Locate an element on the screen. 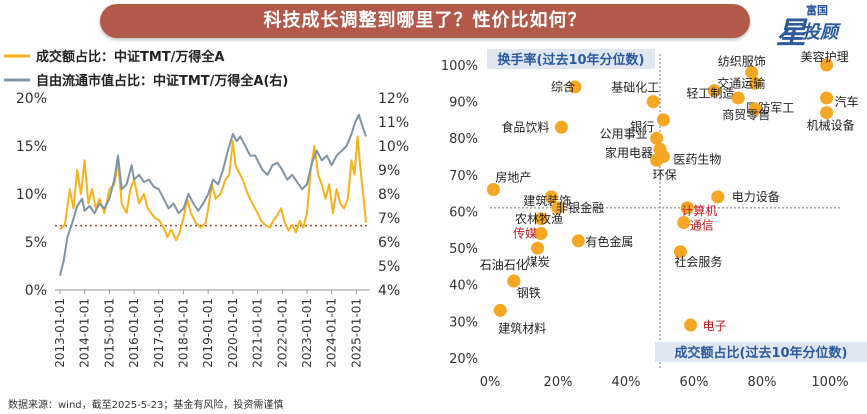 Image resolution: width=867 pixels, height=414 pixels. point-label: 家用电器 is located at coordinates (629, 152).